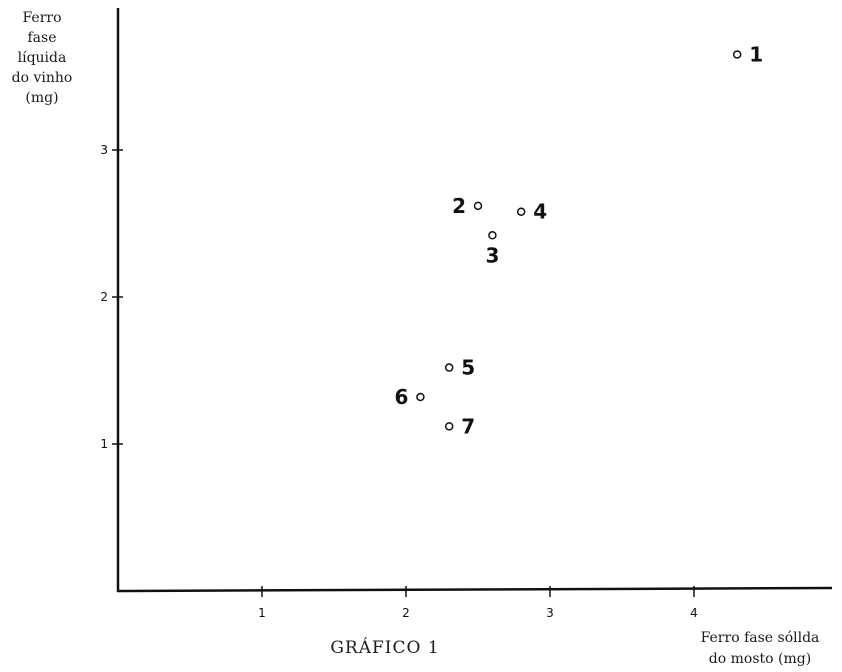 Image resolution: width=842 pixels, height=672 pixels. What do you see at coordinates (385, 648) in the screenshot?
I see `chart-title: GRÁFICO 1` at bounding box center [385, 648].